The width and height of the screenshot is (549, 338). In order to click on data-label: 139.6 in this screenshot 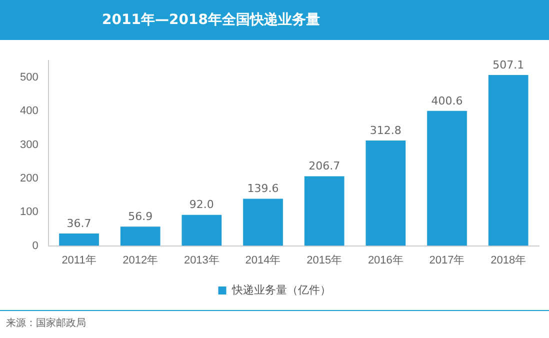, I will do `click(263, 189)`.